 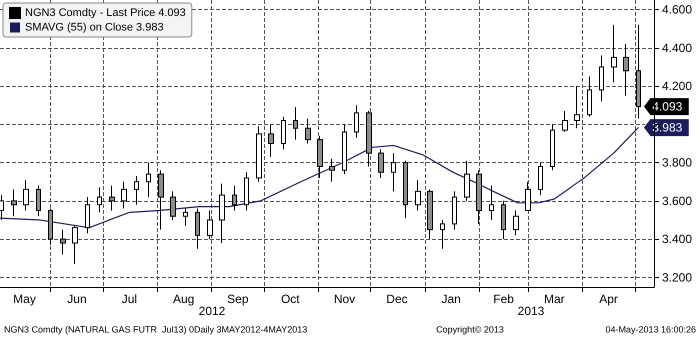 What do you see at coordinates (24, 299) in the screenshot?
I see `x-tick-label: May` at bounding box center [24, 299].